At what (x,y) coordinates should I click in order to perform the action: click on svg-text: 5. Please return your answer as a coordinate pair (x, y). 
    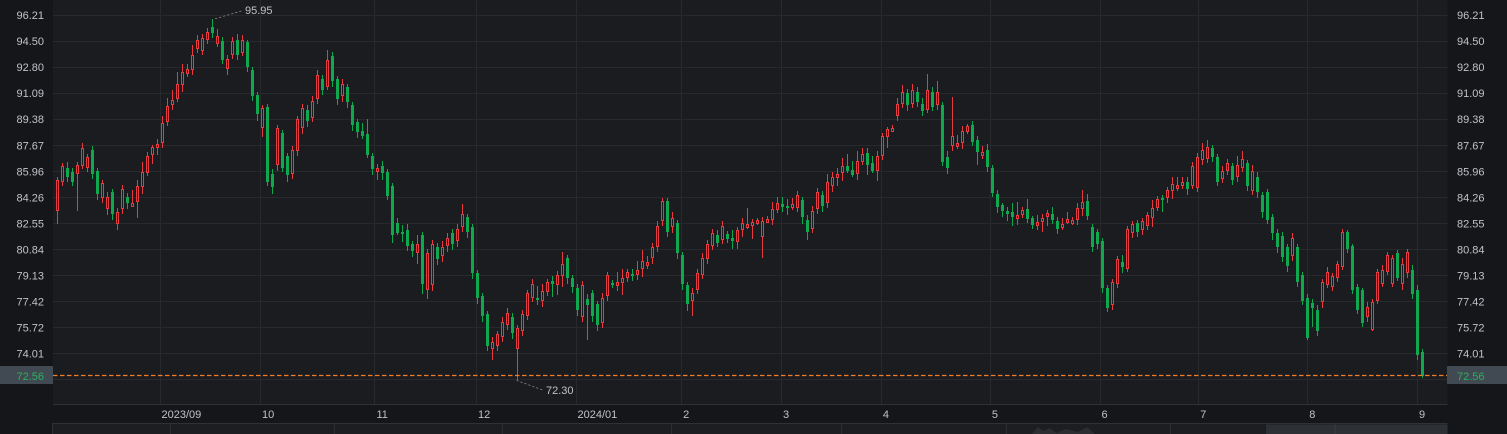
    Looking at the image, I should click on (995, 415).